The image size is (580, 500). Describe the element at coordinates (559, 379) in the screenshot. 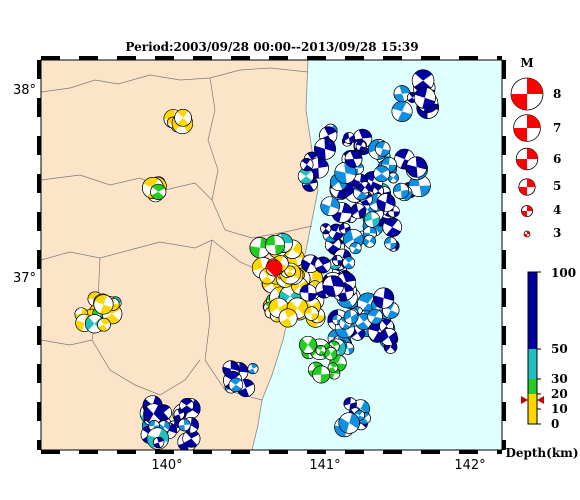

I see `depth-tick-30: 30` at that location.